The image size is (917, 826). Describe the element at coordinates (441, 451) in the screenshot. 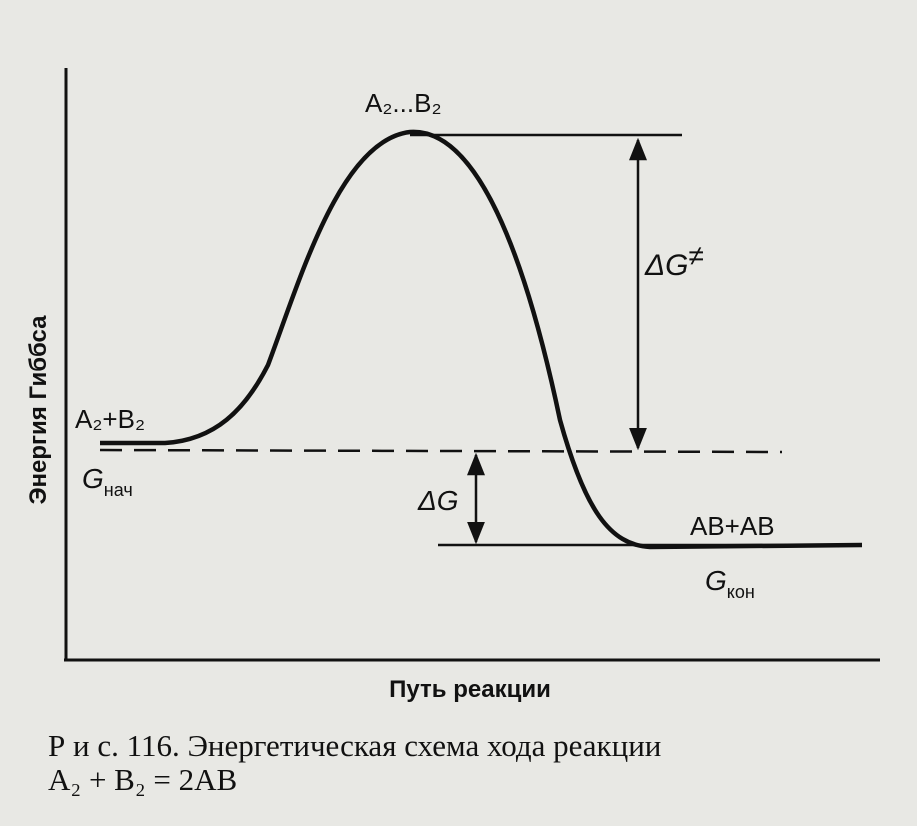

I see `initial-level-line` at that location.